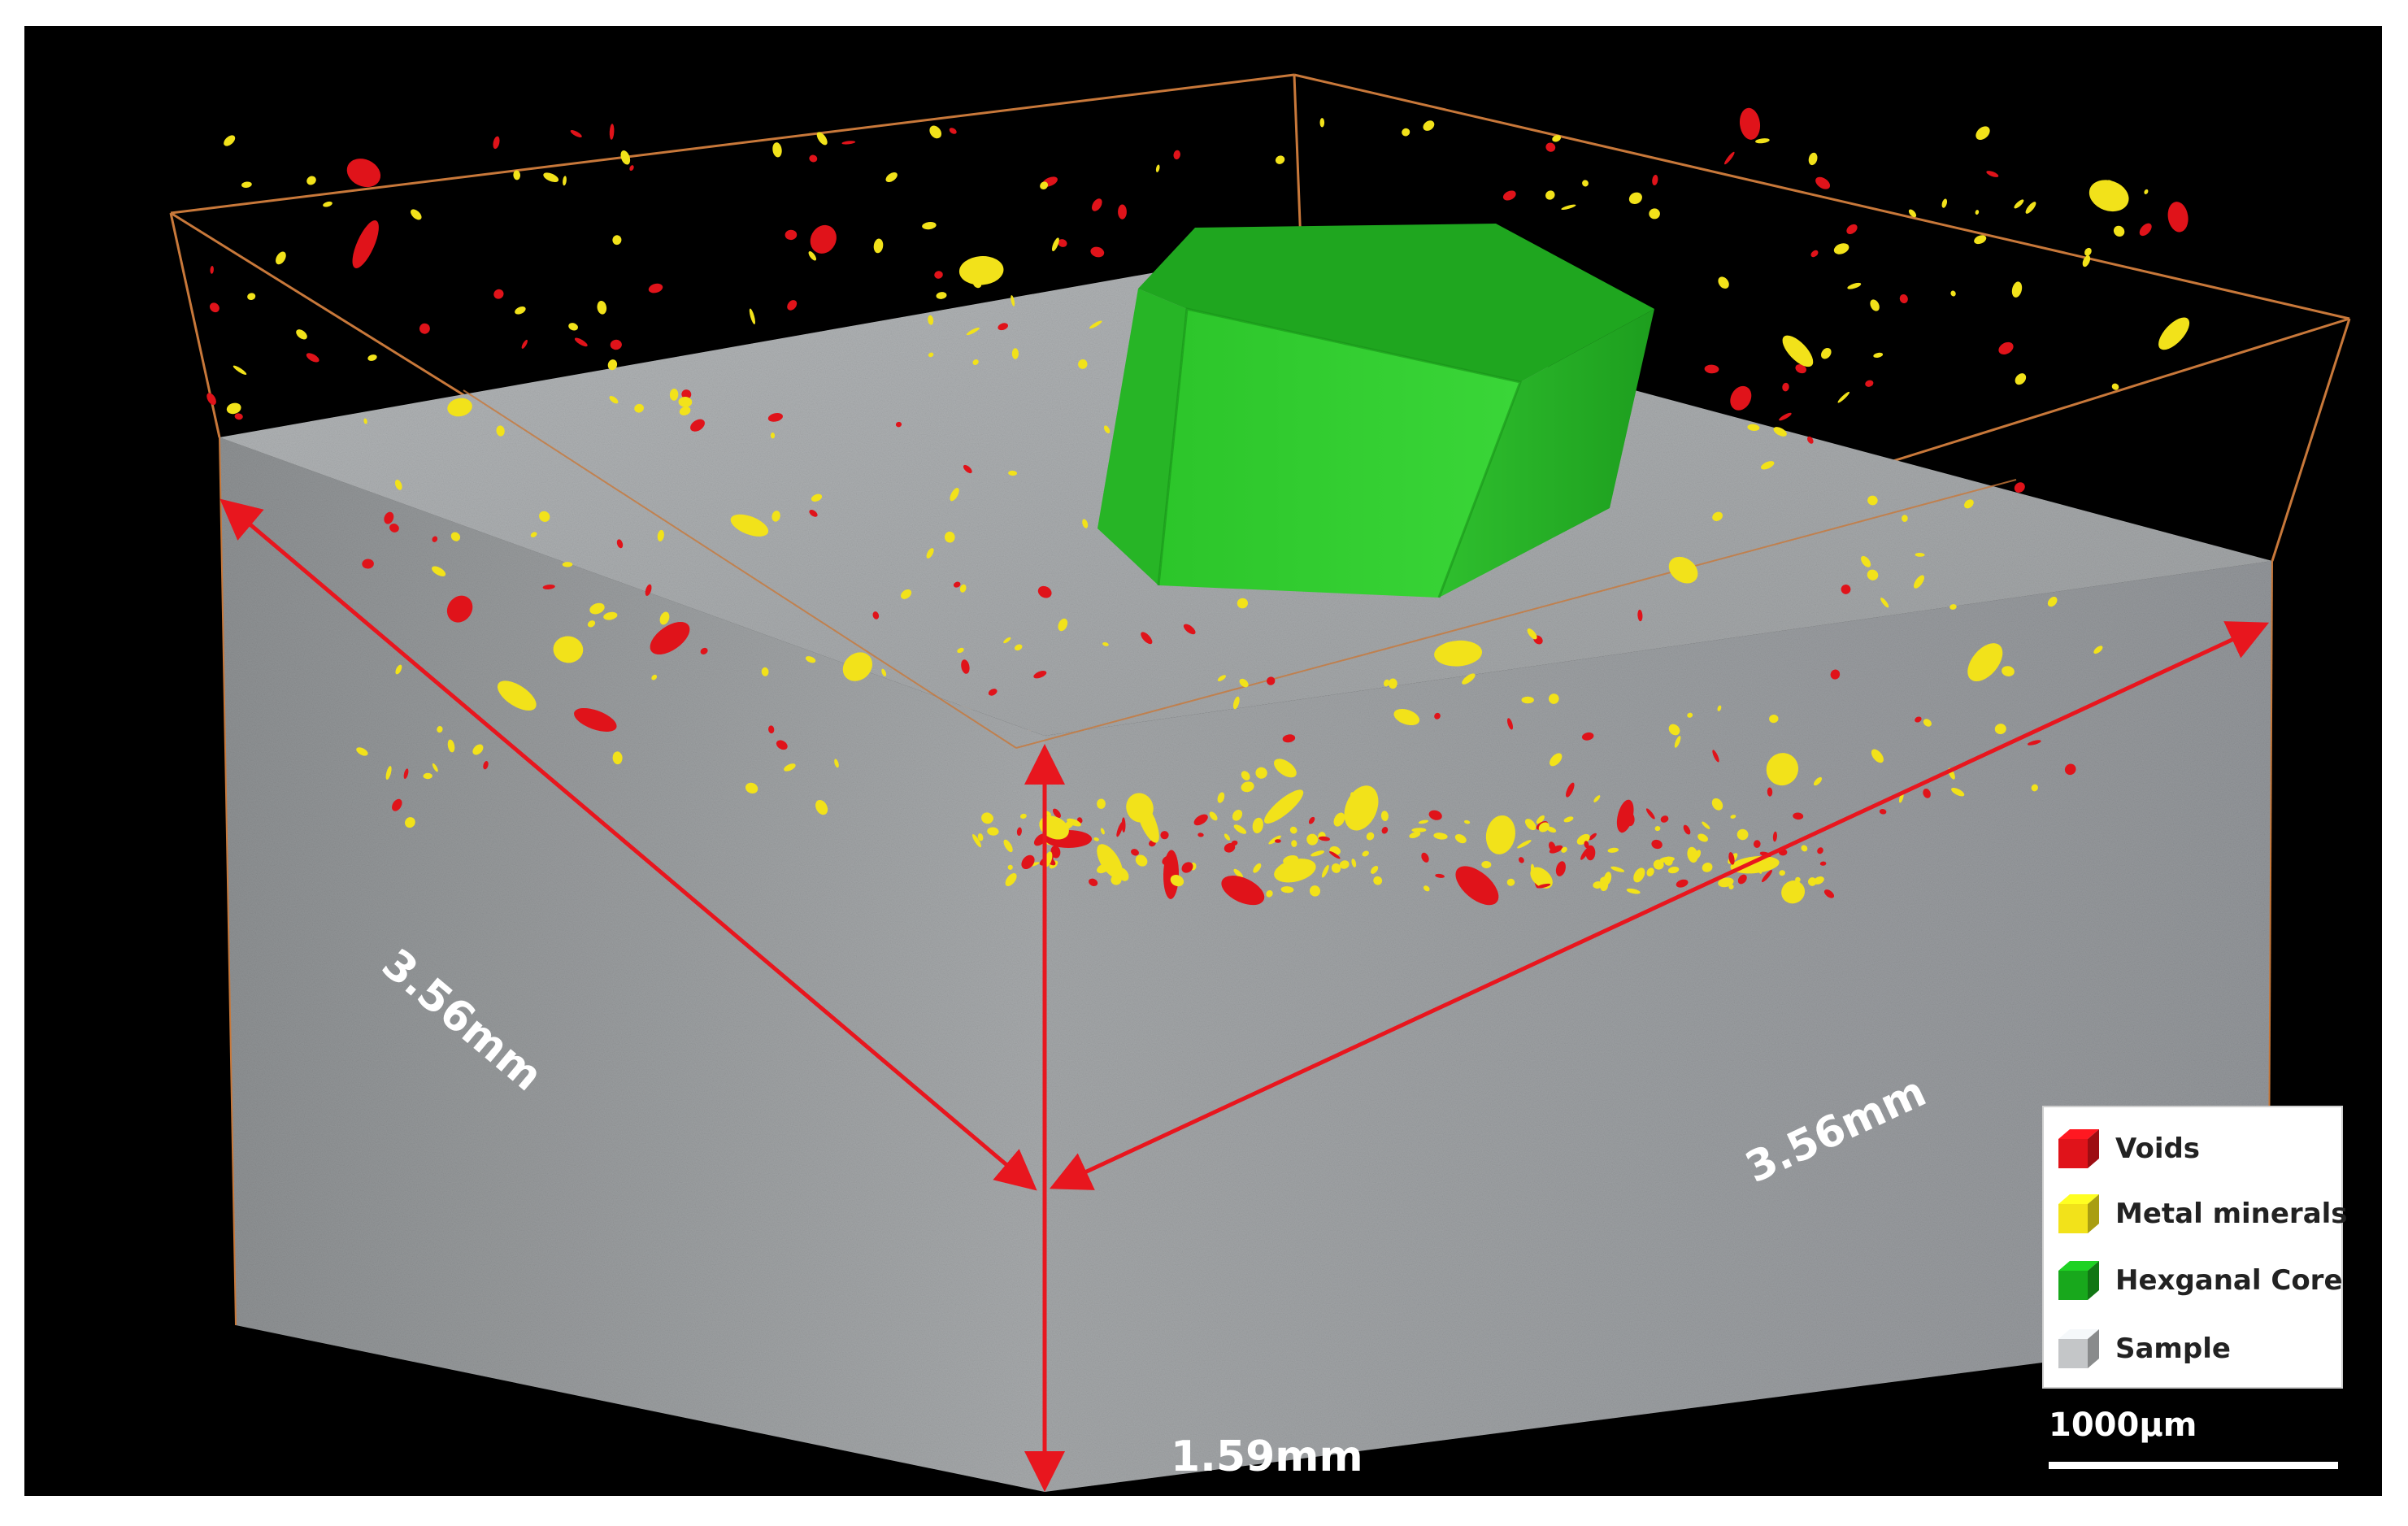  Describe the element at coordinates (2173, 1349) in the screenshot. I see `legend-label-sample: Sample` at that location.